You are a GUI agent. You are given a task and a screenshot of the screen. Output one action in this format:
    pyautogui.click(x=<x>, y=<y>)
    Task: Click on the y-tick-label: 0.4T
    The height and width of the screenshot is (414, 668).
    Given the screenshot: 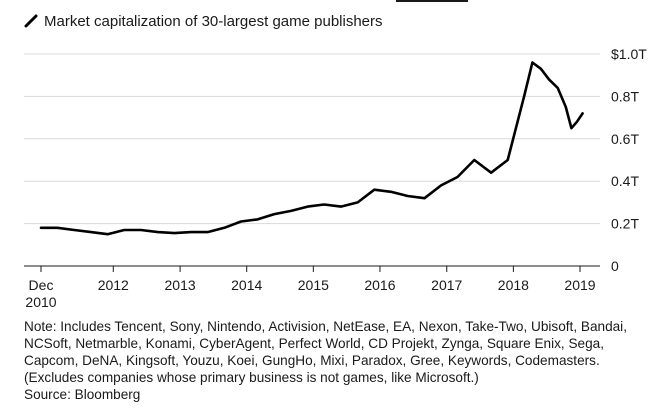 What is the action you would take?
    pyautogui.click(x=625, y=181)
    